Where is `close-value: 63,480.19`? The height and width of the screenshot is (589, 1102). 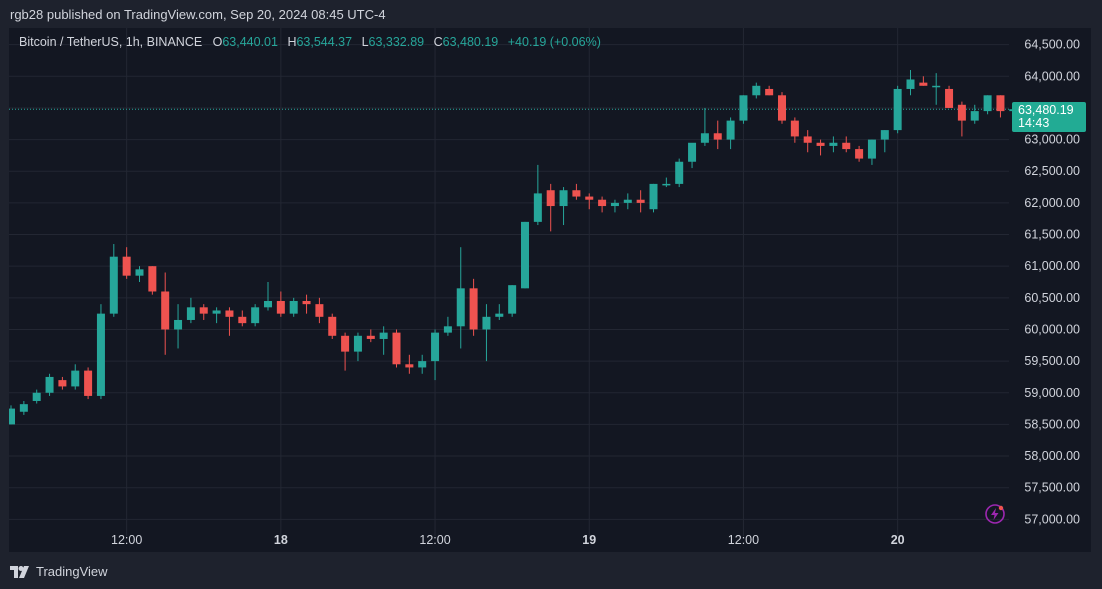
close-value: 63,480.19 is located at coordinates (470, 42).